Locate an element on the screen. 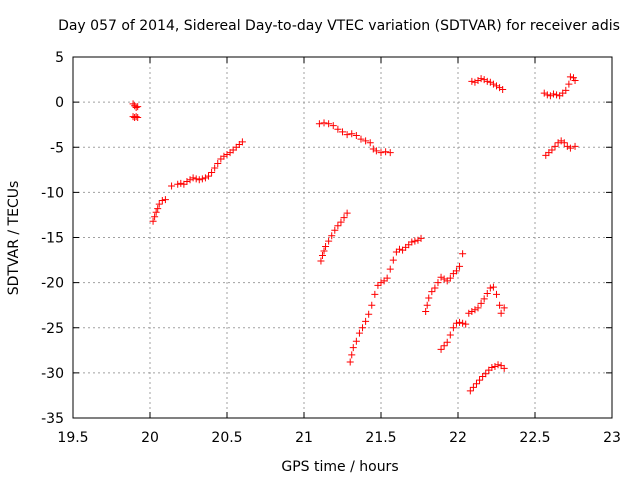  y-tick-labels: -35 -30 -25 -20 -15 -10 -5 0 5 is located at coordinates (52, 238).